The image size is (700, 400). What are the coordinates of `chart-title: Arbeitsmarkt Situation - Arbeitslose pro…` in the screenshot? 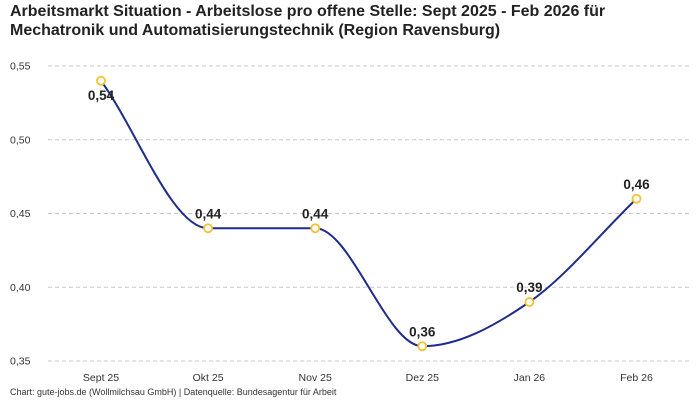 It's located at (308, 21).